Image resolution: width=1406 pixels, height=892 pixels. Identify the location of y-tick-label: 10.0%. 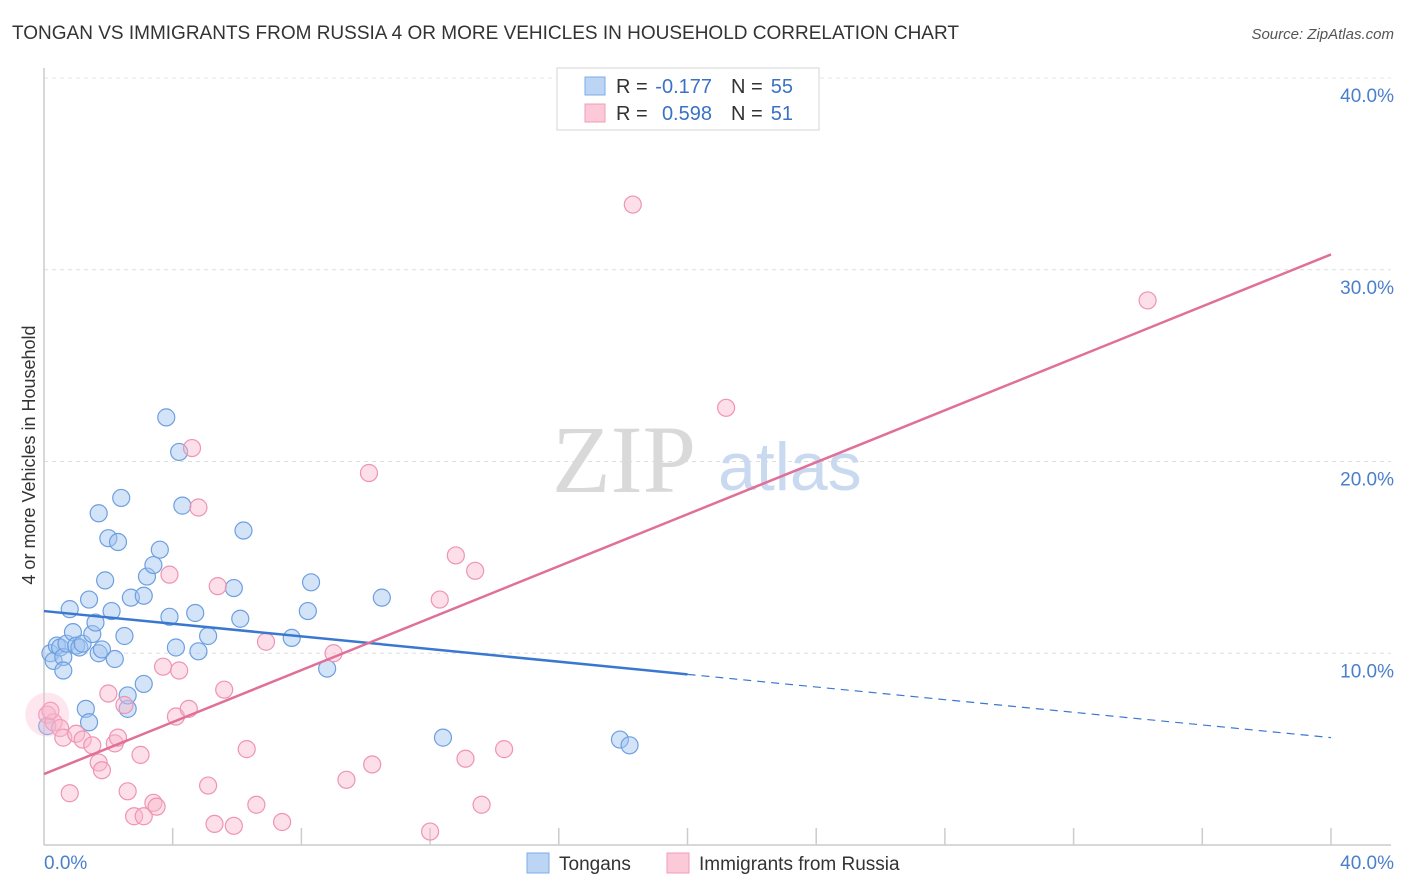
(1367, 671).